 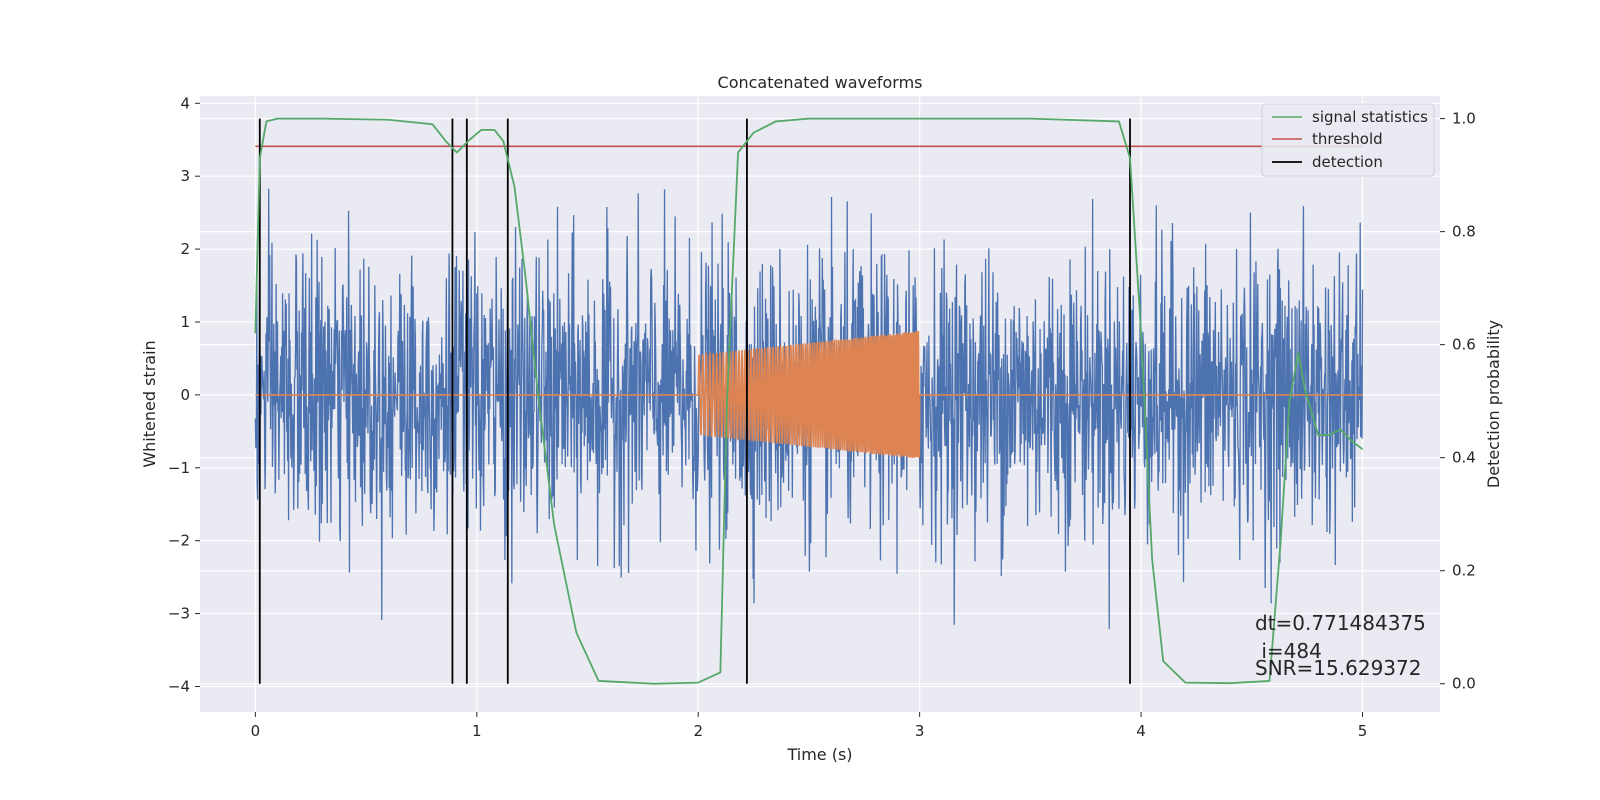 I want to click on x-tick-label: 5, so click(x=1363, y=731).